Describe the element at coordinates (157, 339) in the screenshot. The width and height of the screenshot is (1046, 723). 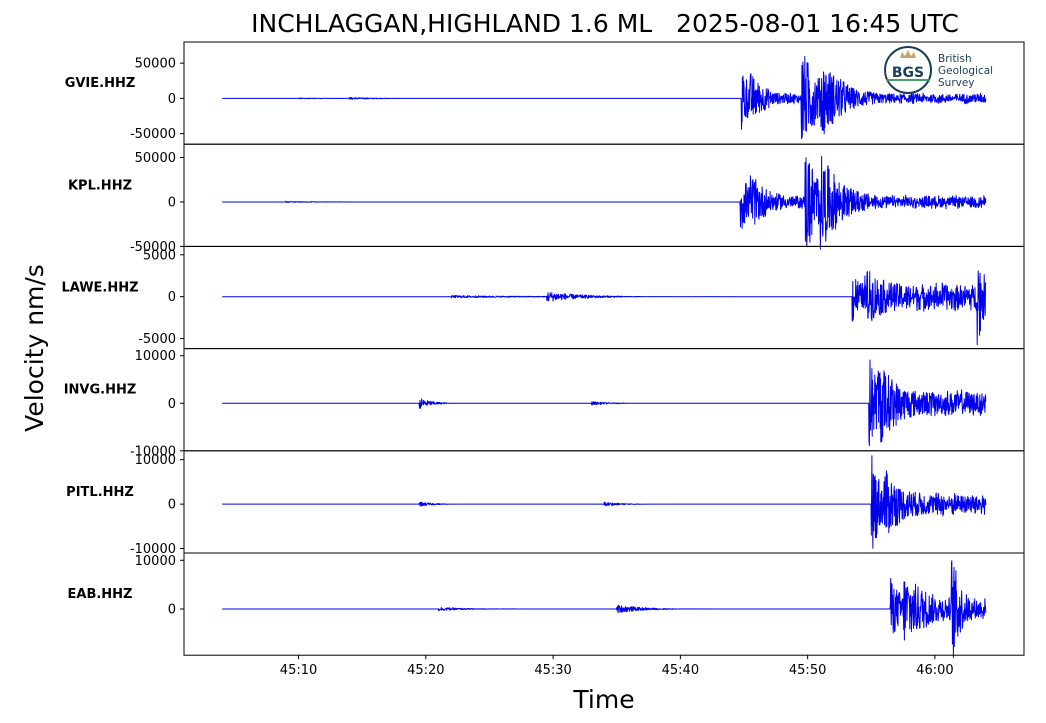
I see `y-tick-label: -5000` at that location.